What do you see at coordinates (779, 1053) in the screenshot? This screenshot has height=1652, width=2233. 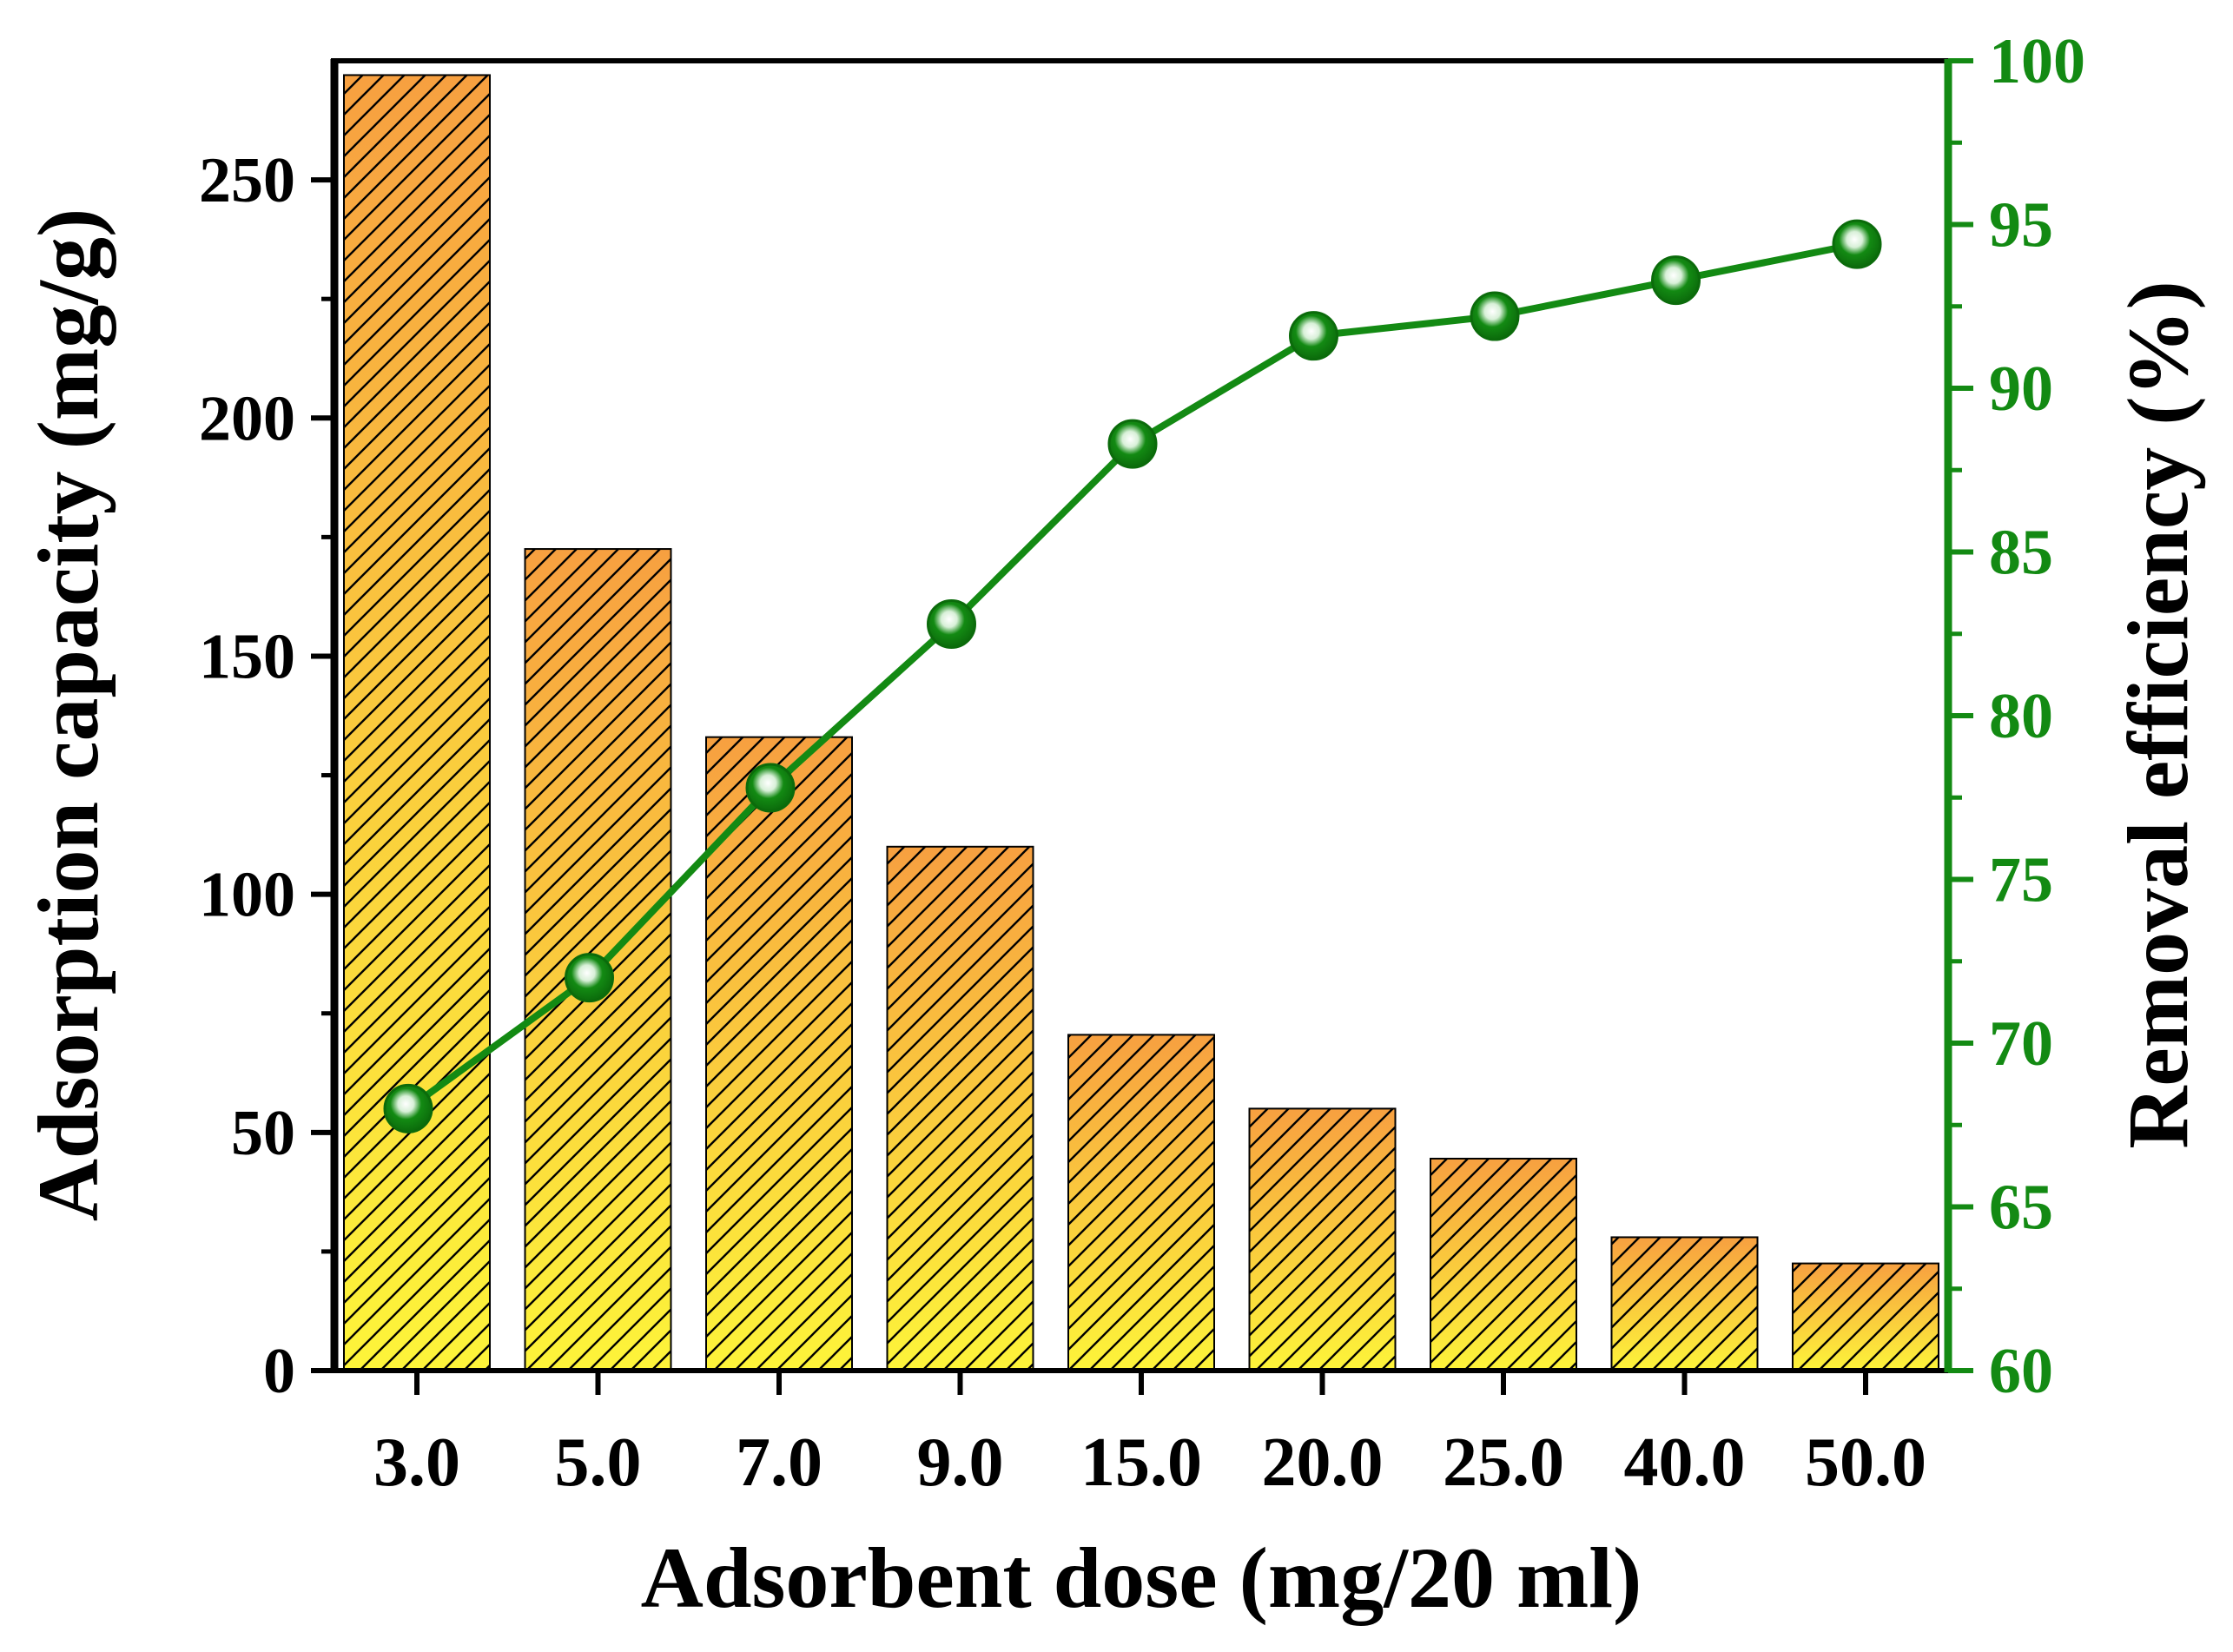 I see `bar-7.0` at bounding box center [779, 1053].